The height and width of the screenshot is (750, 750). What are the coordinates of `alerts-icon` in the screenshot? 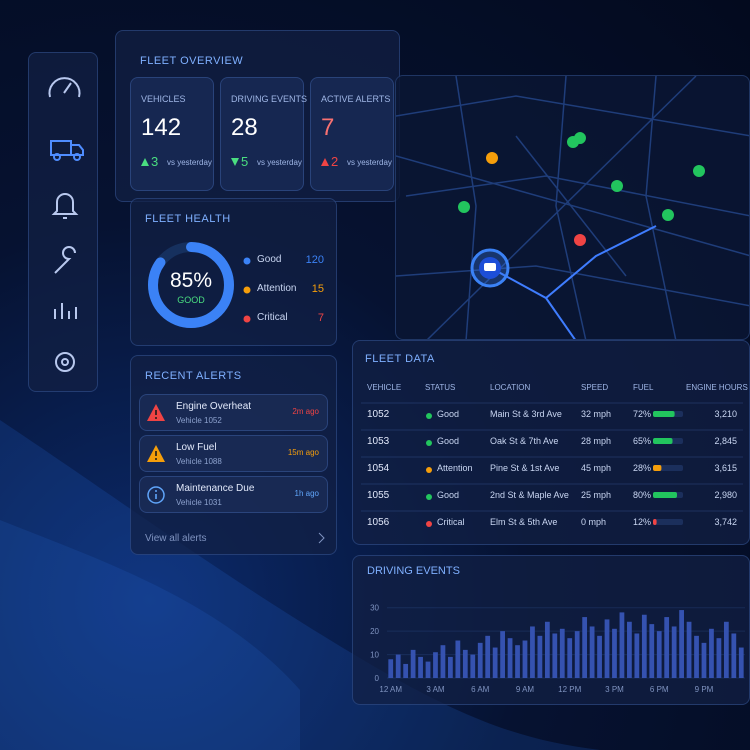 It's located at (65, 206).